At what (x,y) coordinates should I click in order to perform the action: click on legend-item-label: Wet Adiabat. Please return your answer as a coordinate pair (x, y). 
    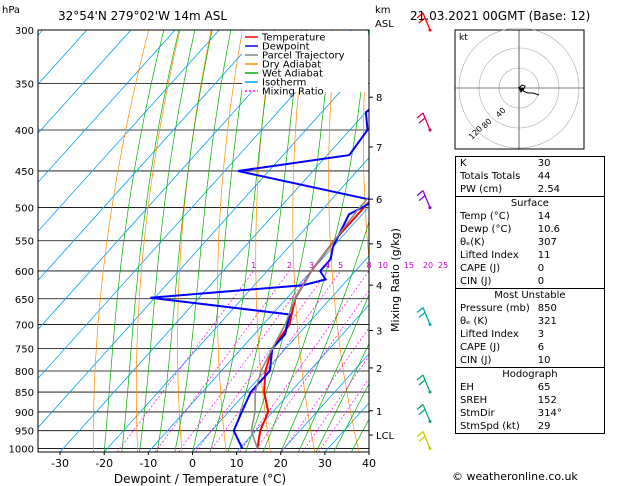
    Looking at the image, I should click on (292, 74).